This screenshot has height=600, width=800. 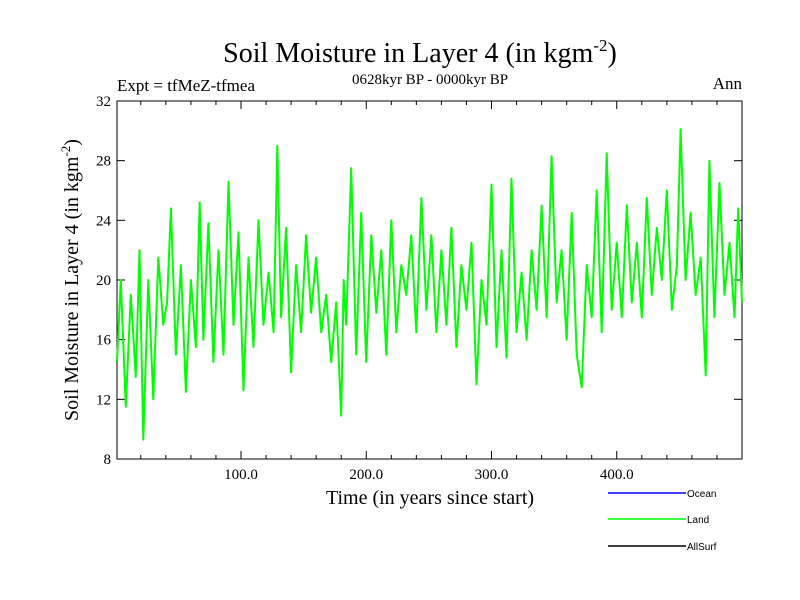 What do you see at coordinates (108, 460) in the screenshot?
I see `y-tick-label: 8` at bounding box center [108, 460].